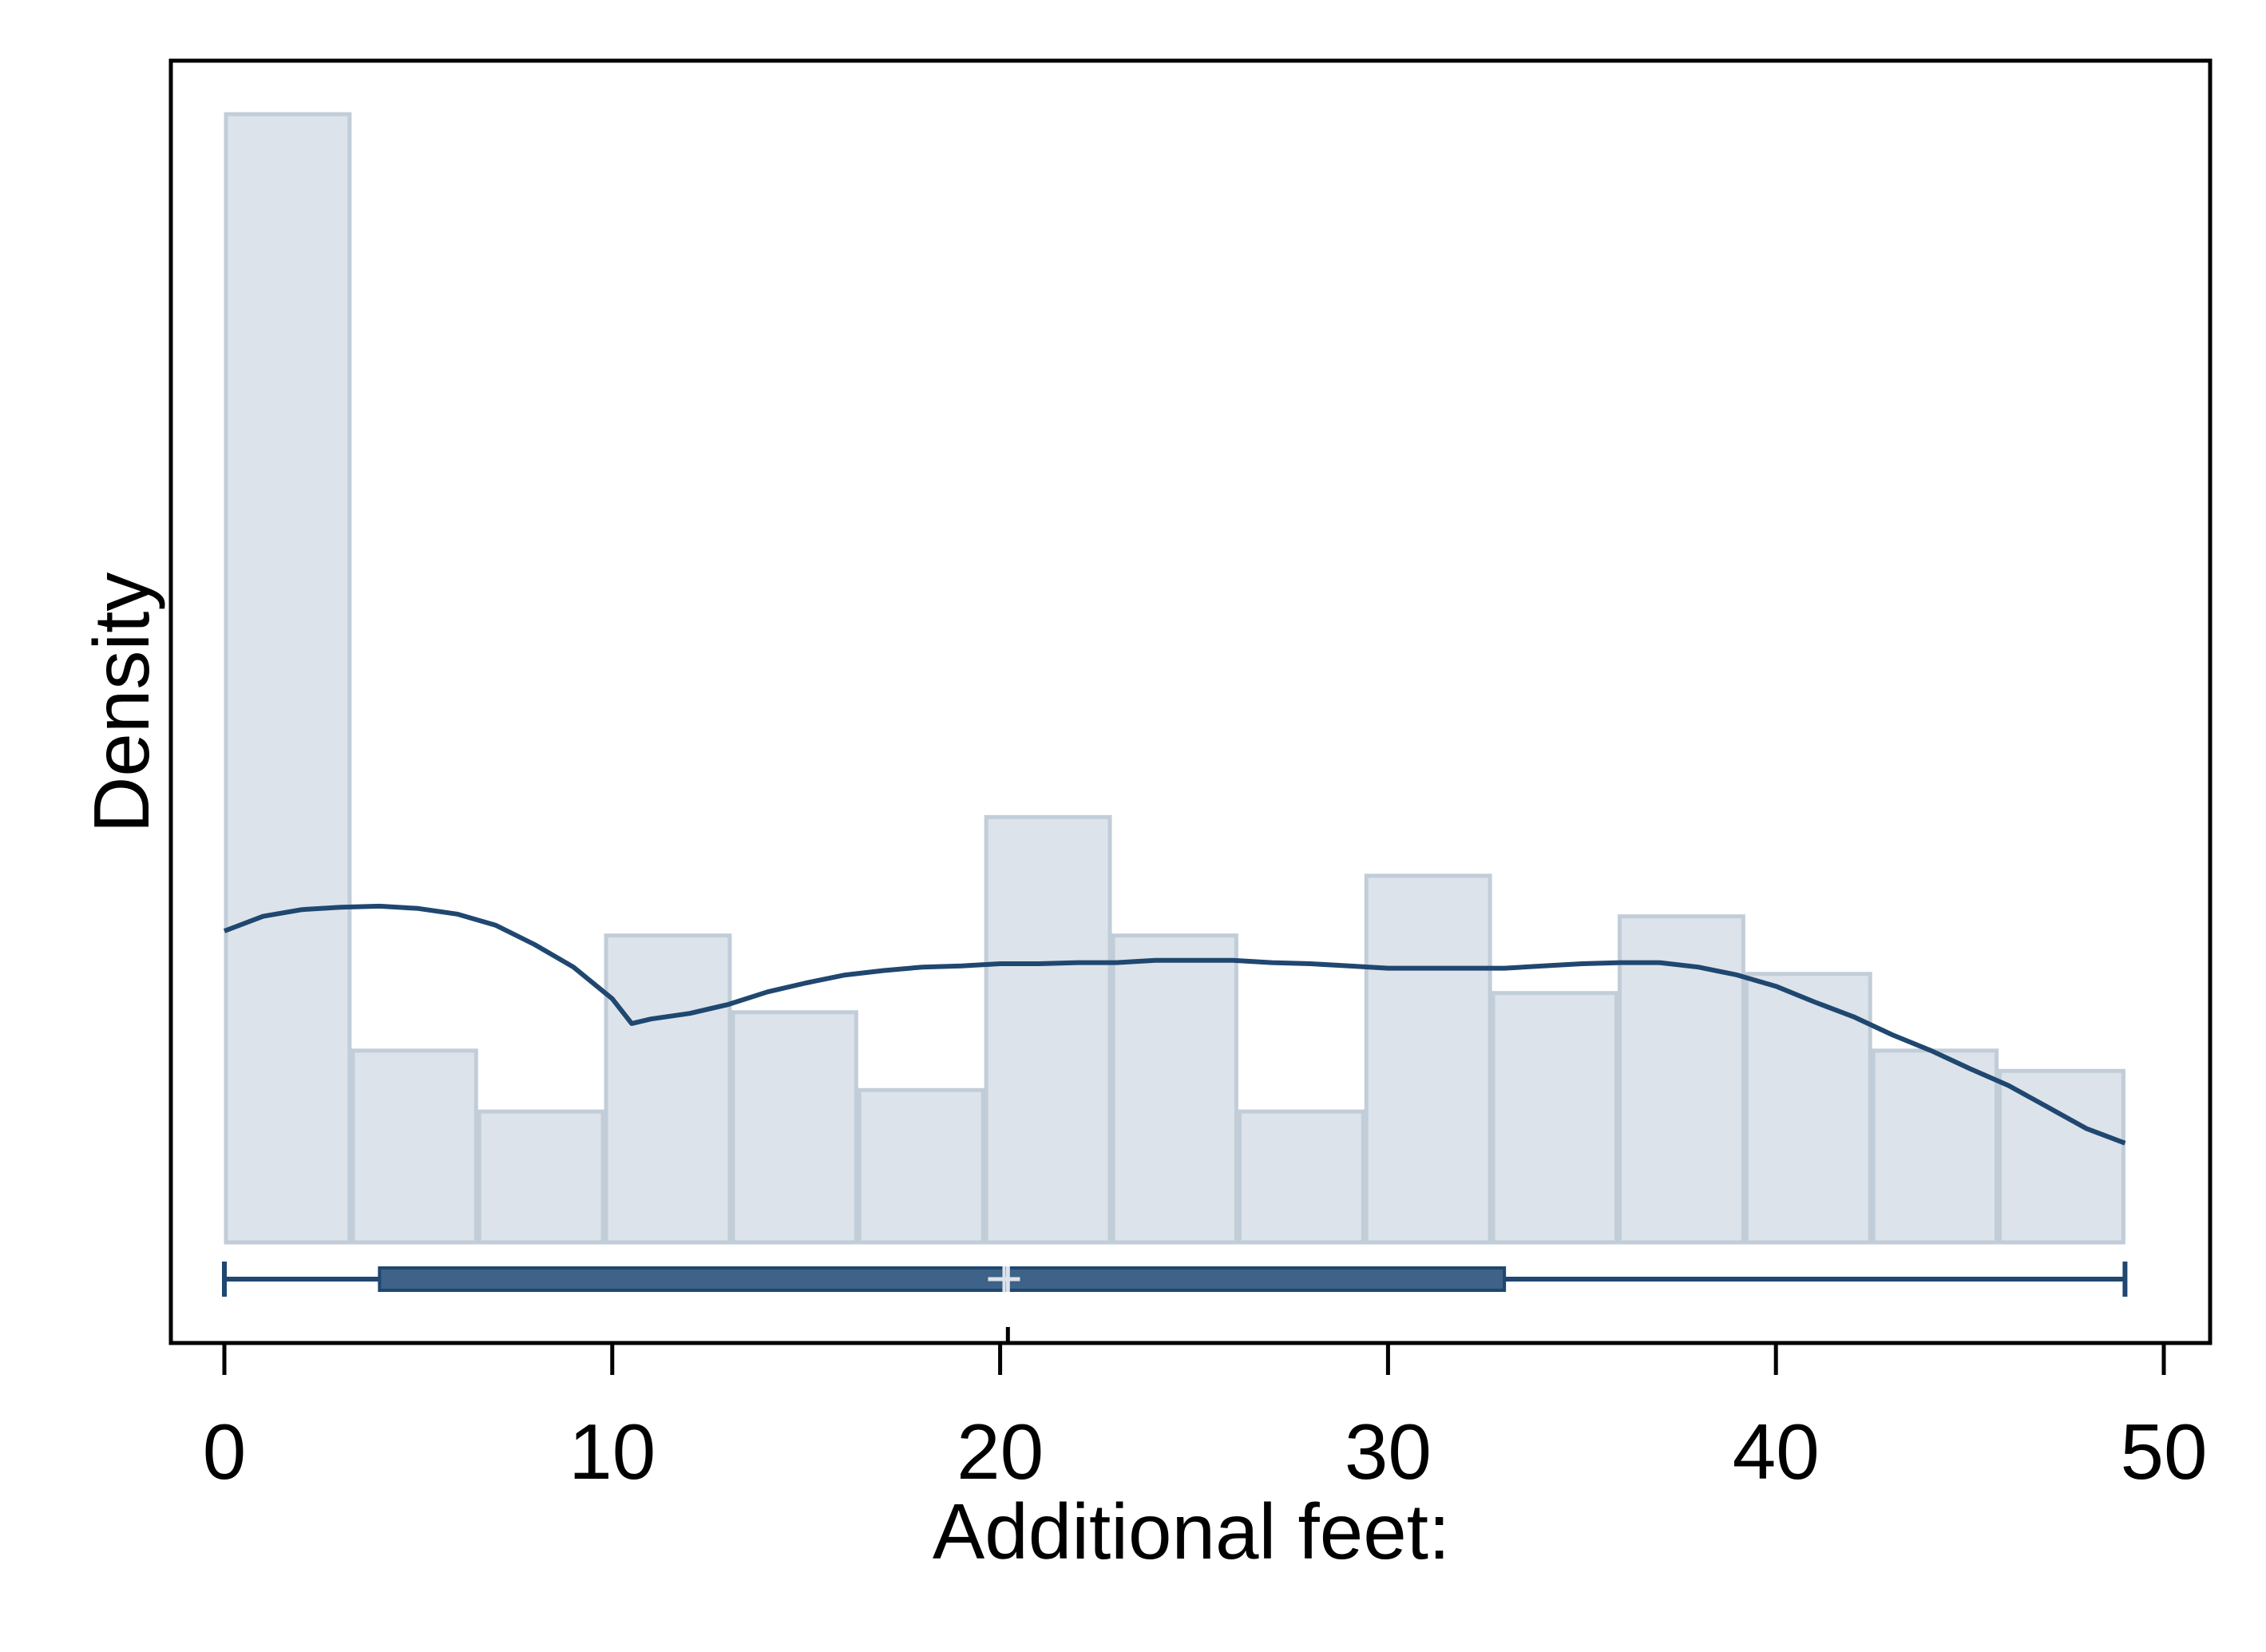 The width and height of the screenshot is (2266, 1652). What do you see at coordinates (1192, 1531) in the screenshot?
I see `x-axis-label: Additional feet:` at bounding box center [1192, 1531].